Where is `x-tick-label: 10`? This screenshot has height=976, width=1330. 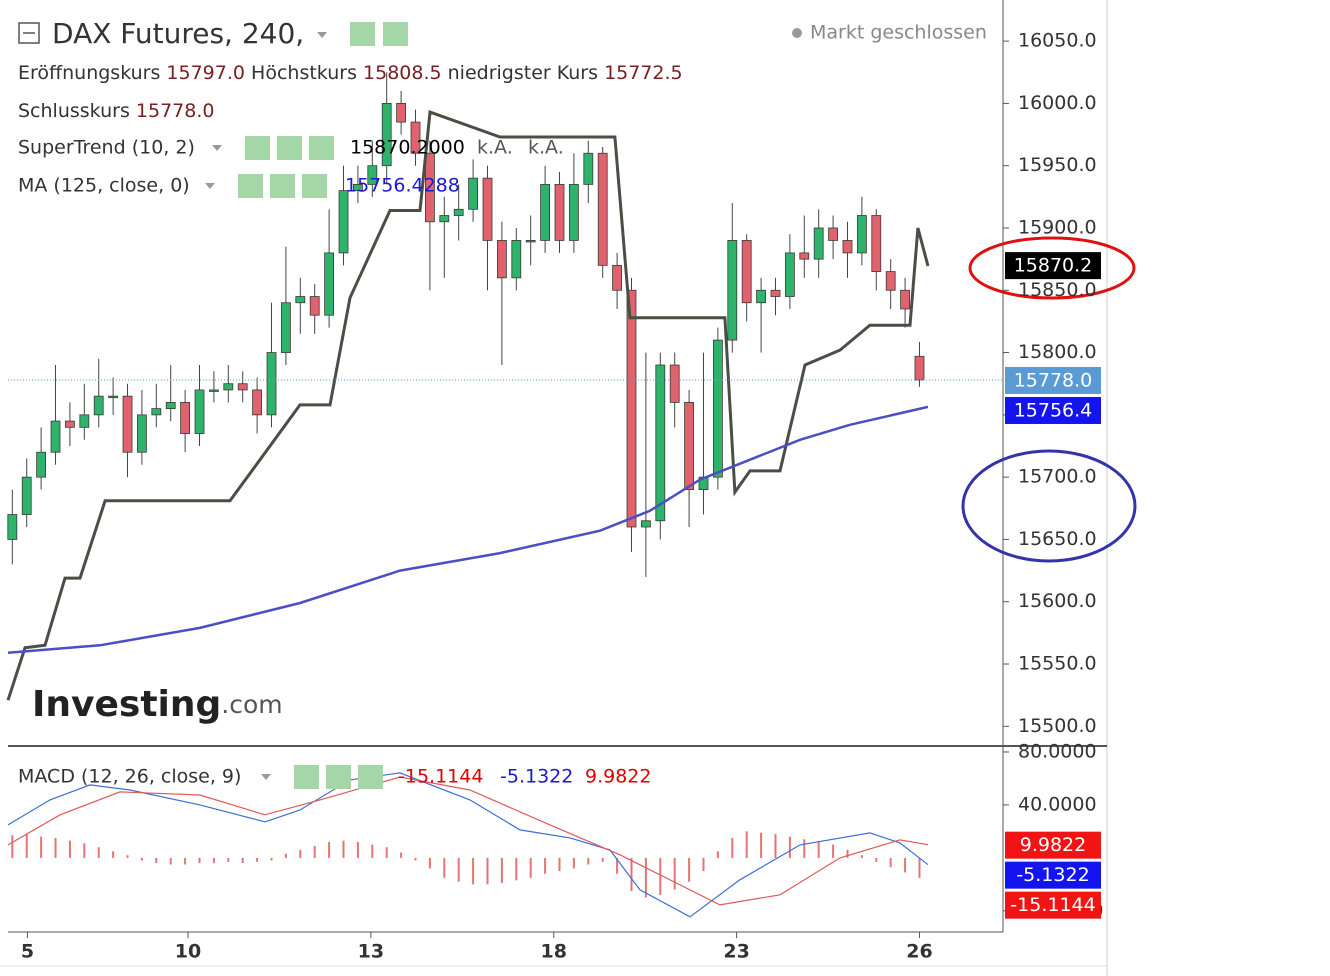 x-tick-label: 10 is located at coordinates (188, 952).